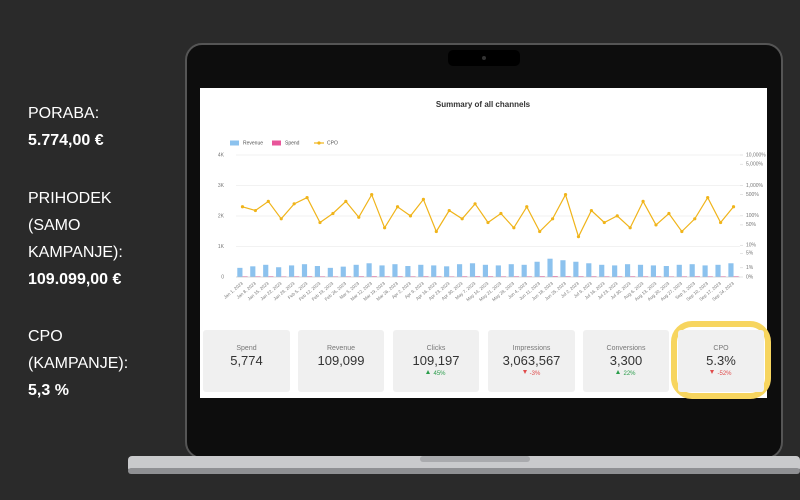 The width and height of the screenshot is (800, 500). What do you see at coordinates (78, 350) in the screenshot?
I see `sidebar-label: CPO (KAMPANJE):` at bounding box center [78, 350].